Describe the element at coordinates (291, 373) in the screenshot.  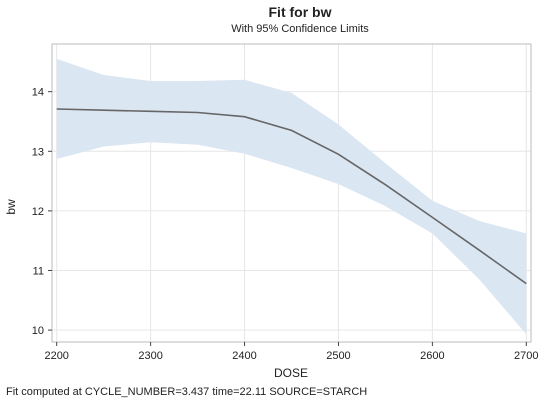
I see `x-axis-label: DOSE` at that location.